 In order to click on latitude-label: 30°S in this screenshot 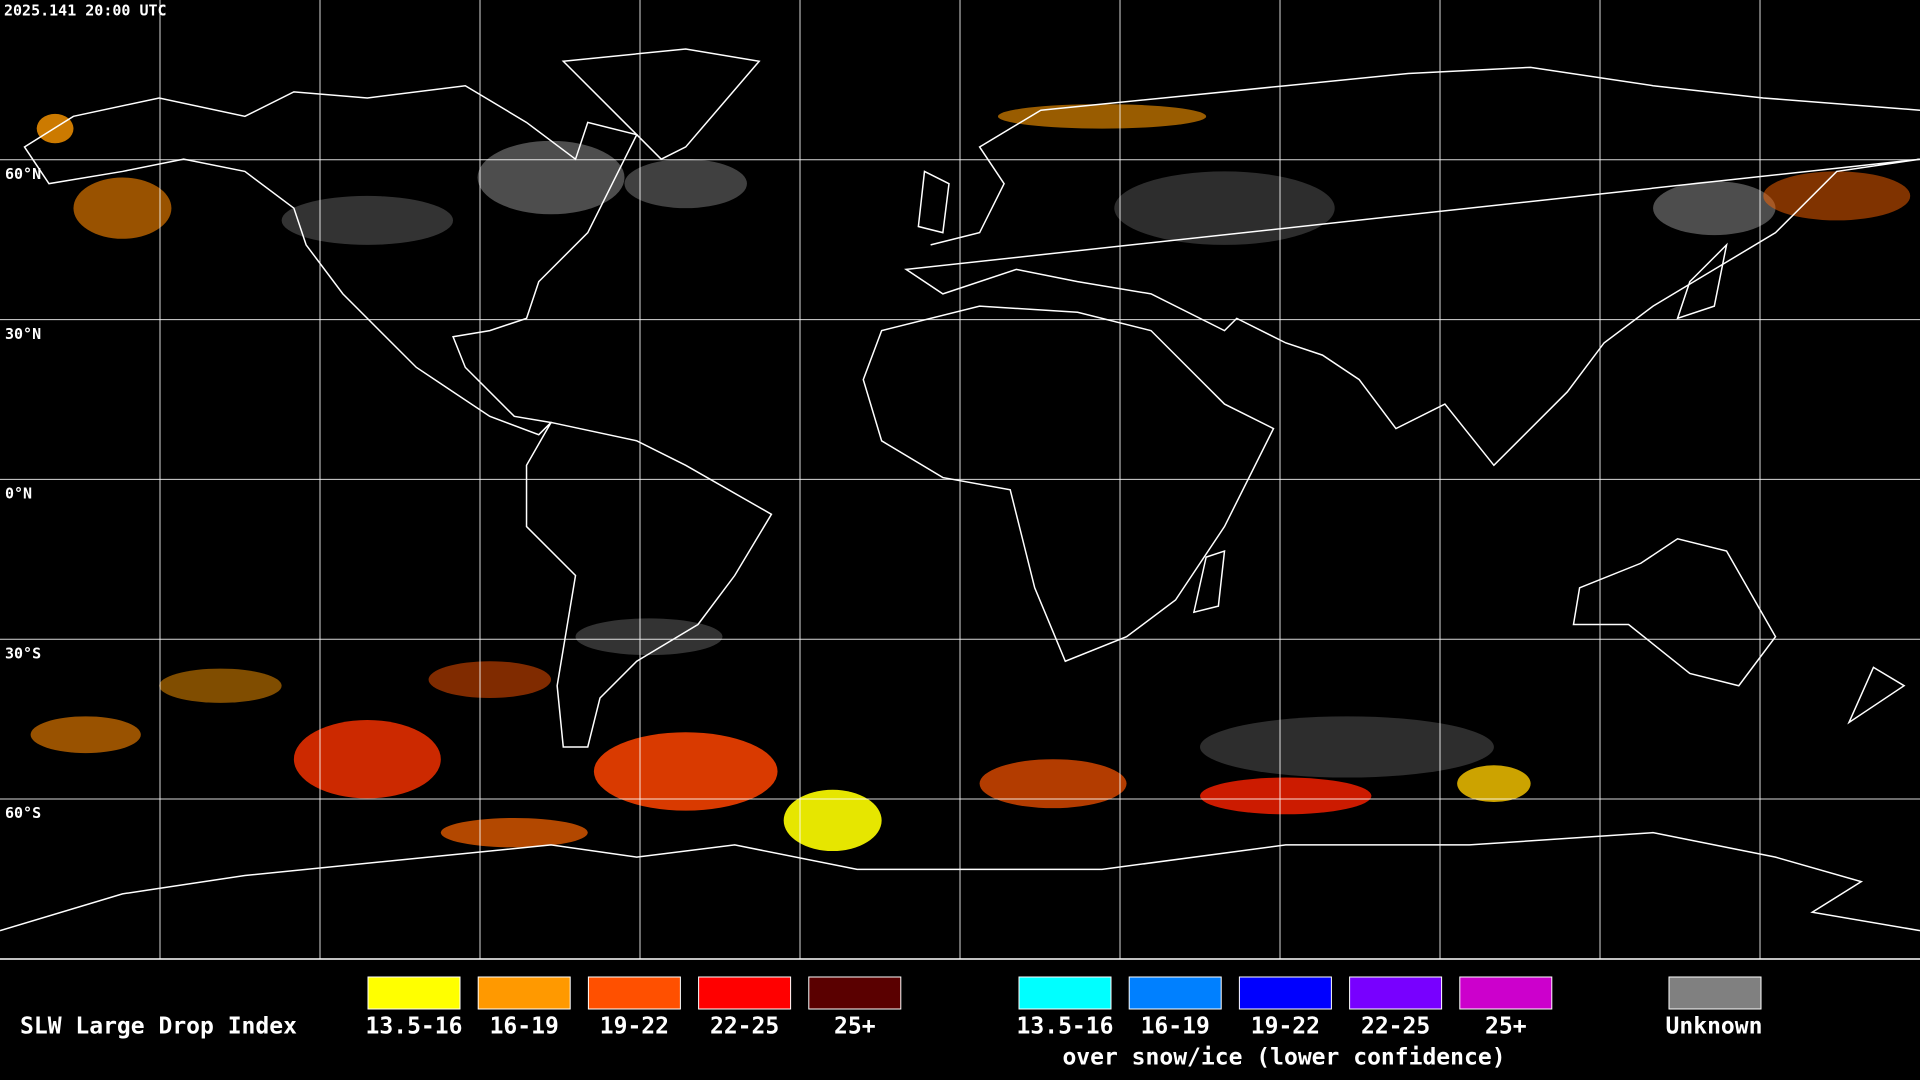, I will do `click(23, 653)`.